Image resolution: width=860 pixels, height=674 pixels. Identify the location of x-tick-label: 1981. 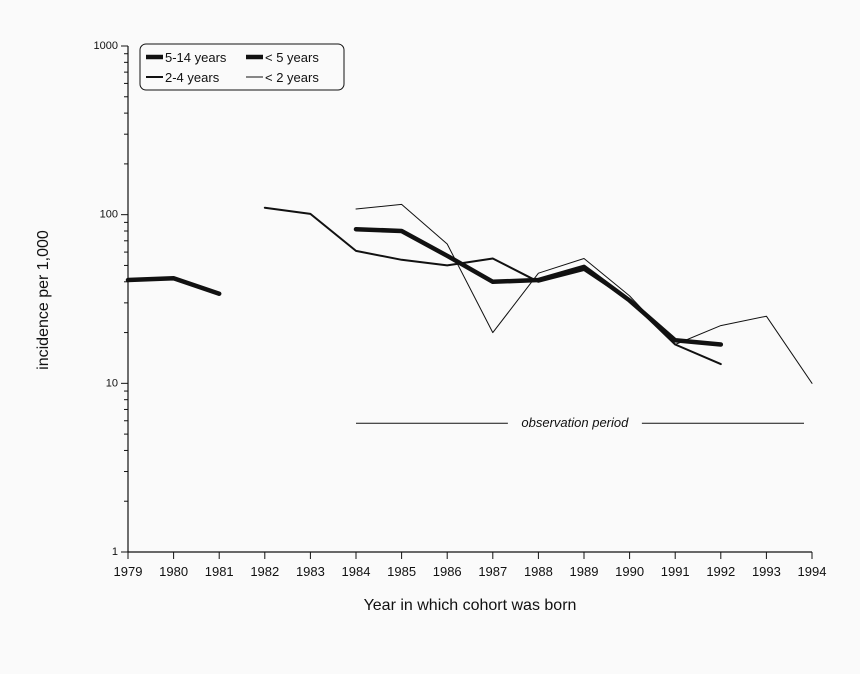
(219, 571).